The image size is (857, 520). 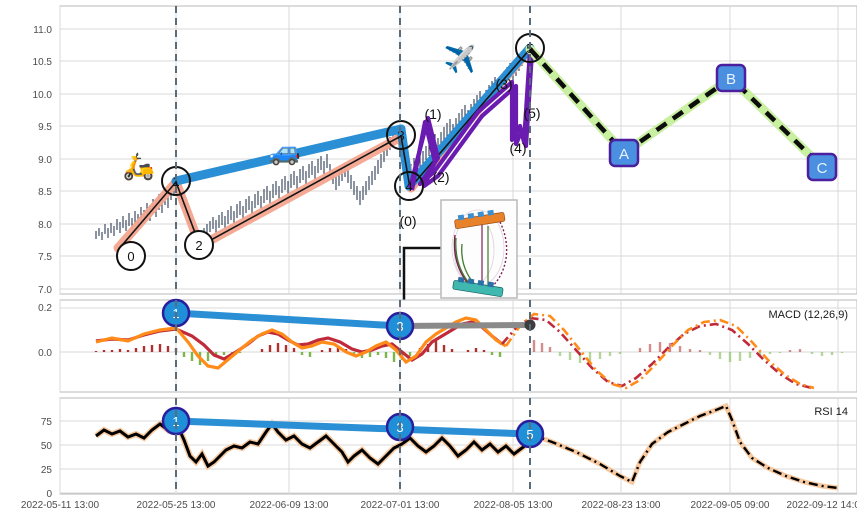 What do you see at coordinates (407, 221) in the screenshot?
I see `subwave-label: (0)` at bounding box center [407, 221].